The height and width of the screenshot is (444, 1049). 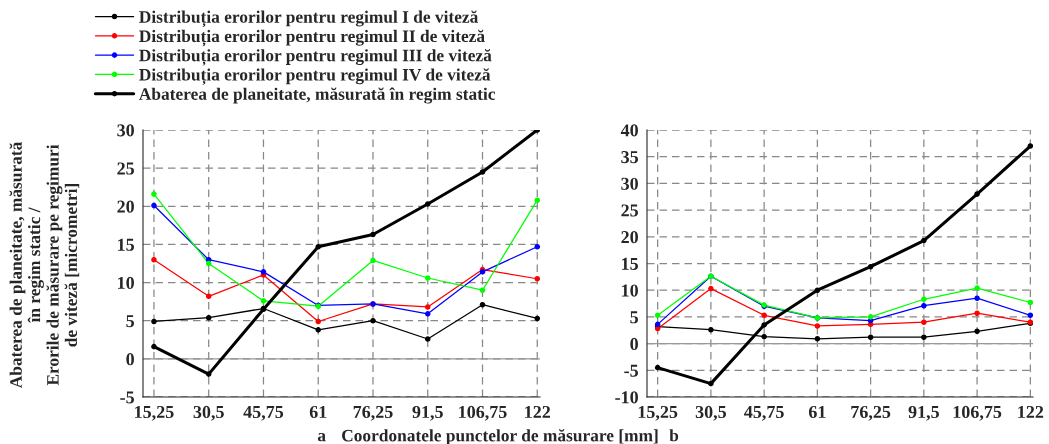 I want to click on text: a, so click(x=321, y=437).